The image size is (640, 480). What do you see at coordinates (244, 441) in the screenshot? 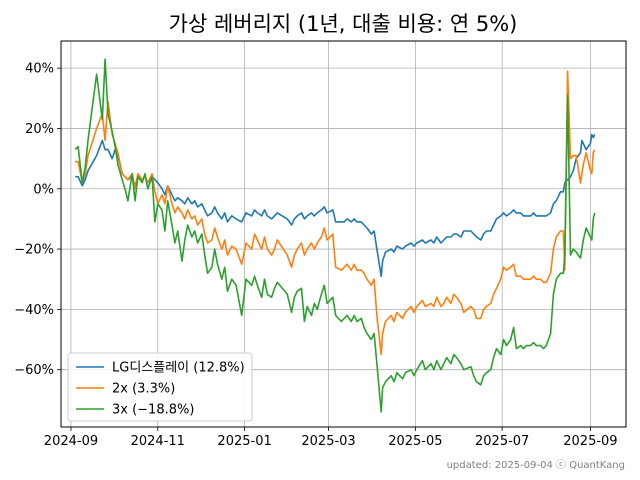
I see `x-tick-label: 2025-01` at bounding box center [244, 441].